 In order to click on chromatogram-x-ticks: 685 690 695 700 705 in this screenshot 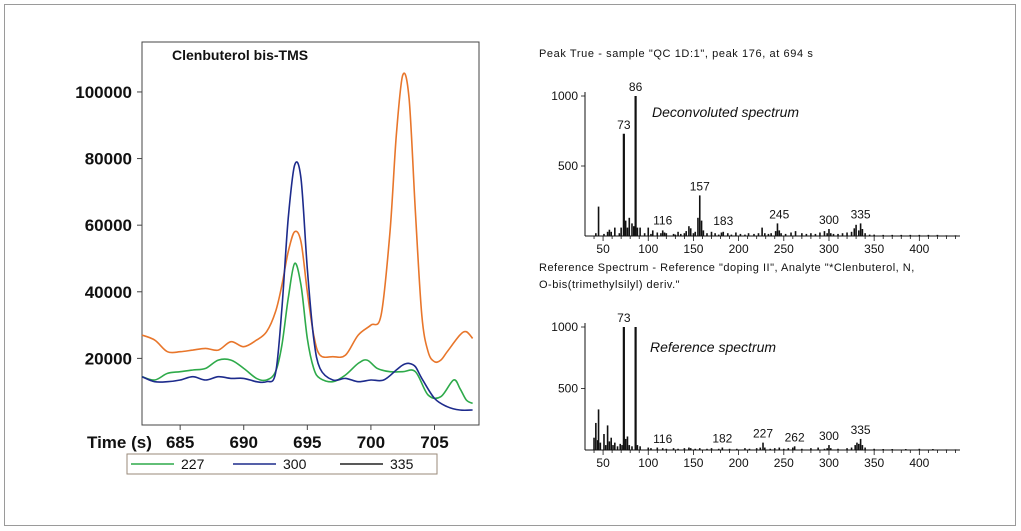, I will do `click(307, 438)`.